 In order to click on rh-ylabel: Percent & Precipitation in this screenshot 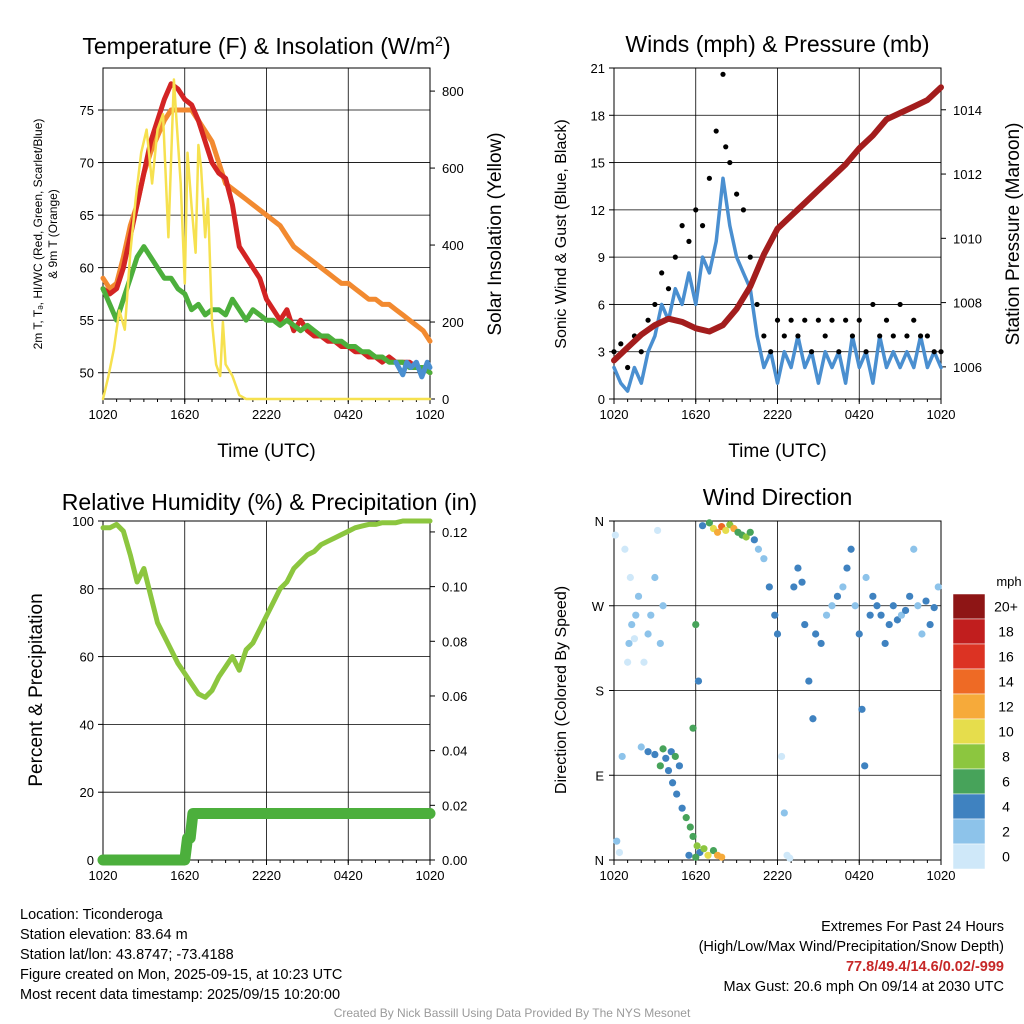, I will do `click(36, 689)`.